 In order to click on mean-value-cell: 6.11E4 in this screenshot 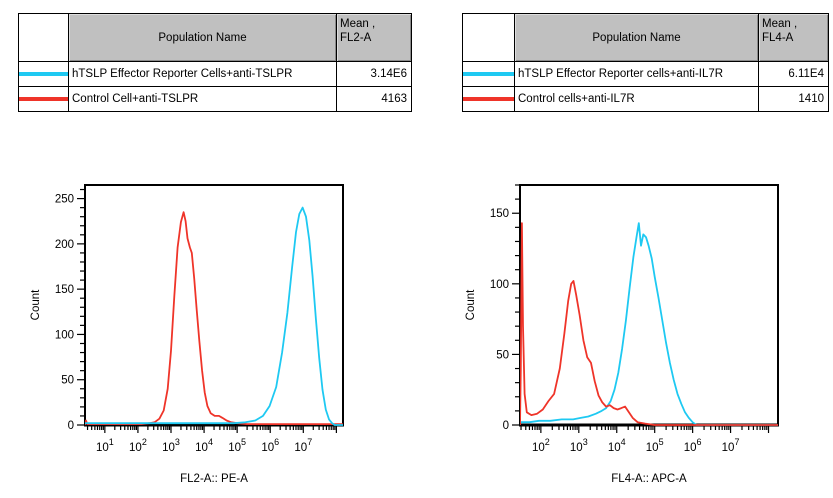, I will do `click(793, 73)`.